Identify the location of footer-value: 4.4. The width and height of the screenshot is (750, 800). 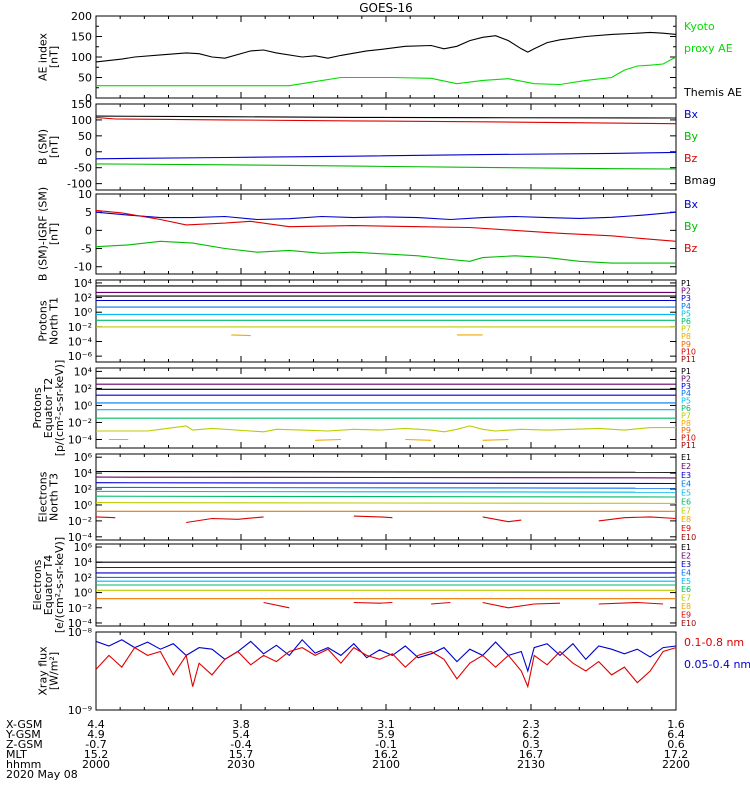
(96, 724).